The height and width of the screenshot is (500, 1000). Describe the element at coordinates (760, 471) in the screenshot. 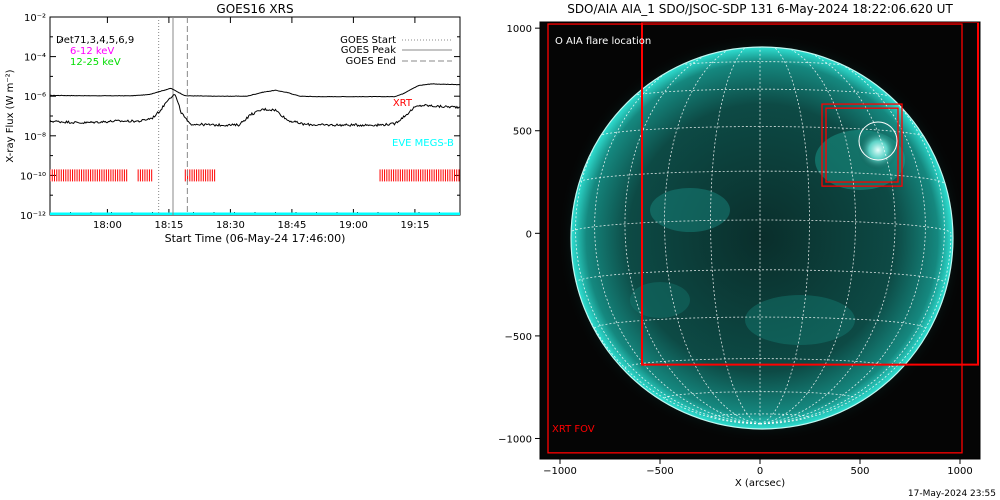

I see `x-tick-label: 0` at that location.